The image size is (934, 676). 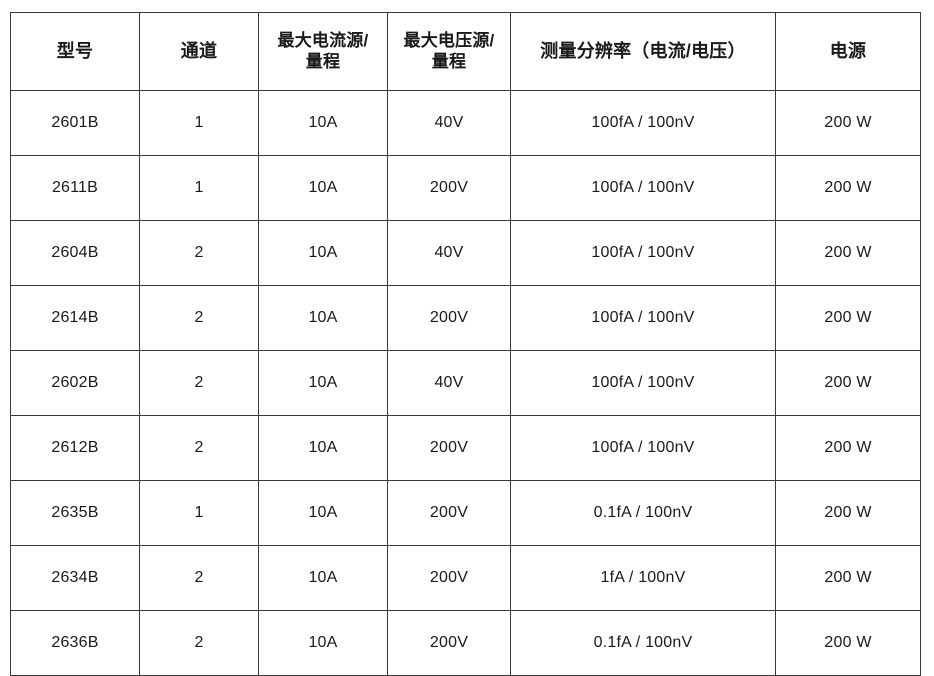 I want to click on cell-model: 2635B, so click(x=75, y=513).